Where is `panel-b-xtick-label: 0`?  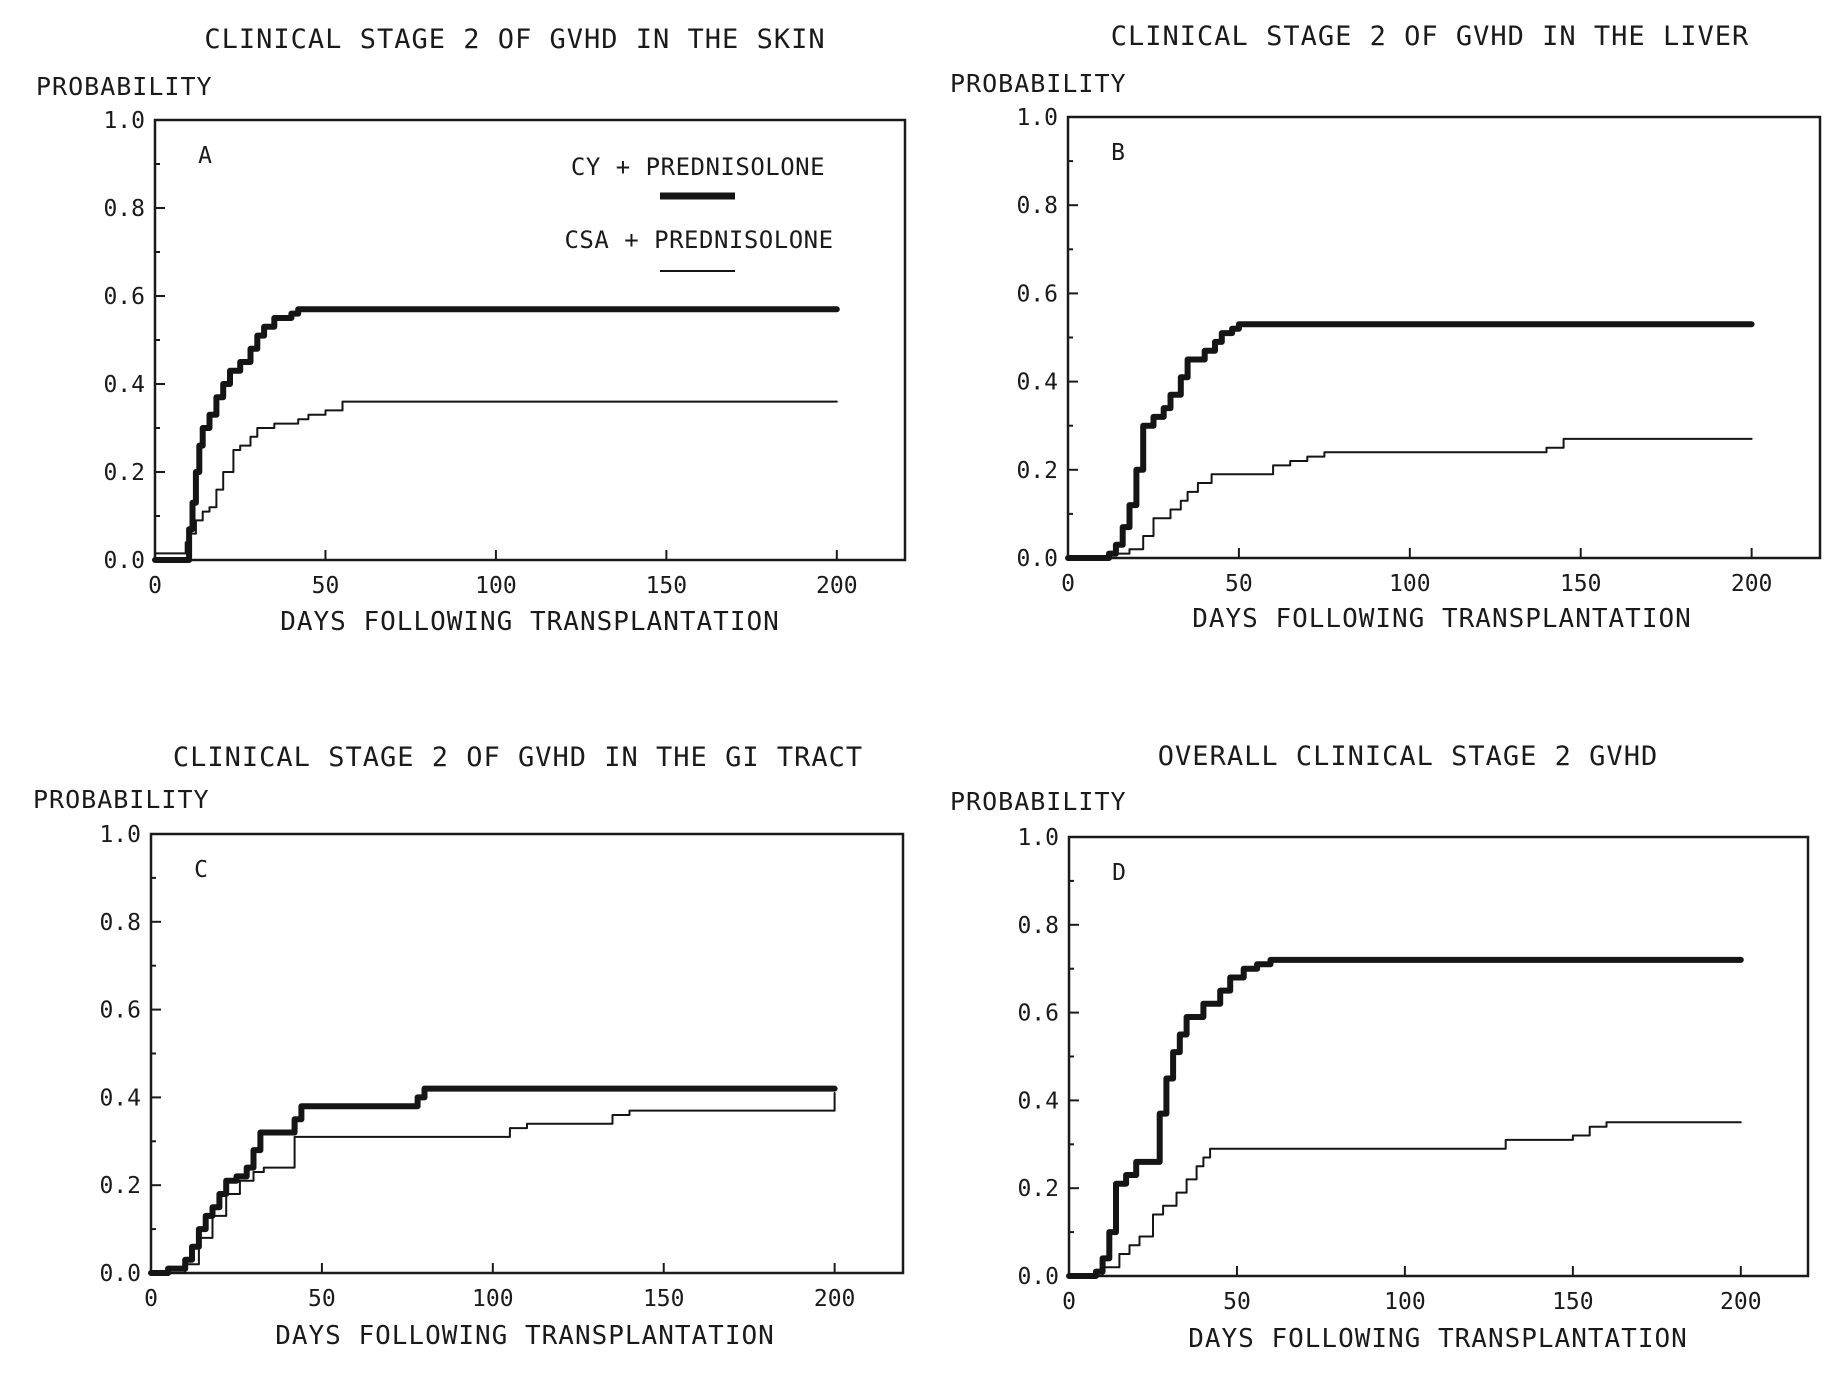
panel-b-xtick-label: 0 is located at coordinates (1068, 584).